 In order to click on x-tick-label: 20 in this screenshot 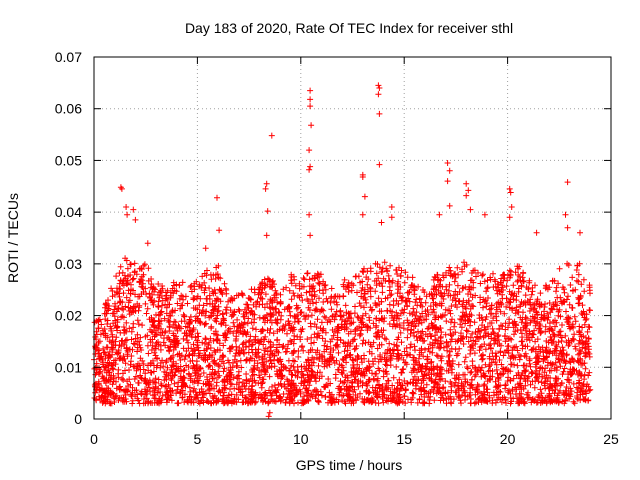, I will do `click(508, 439)`.